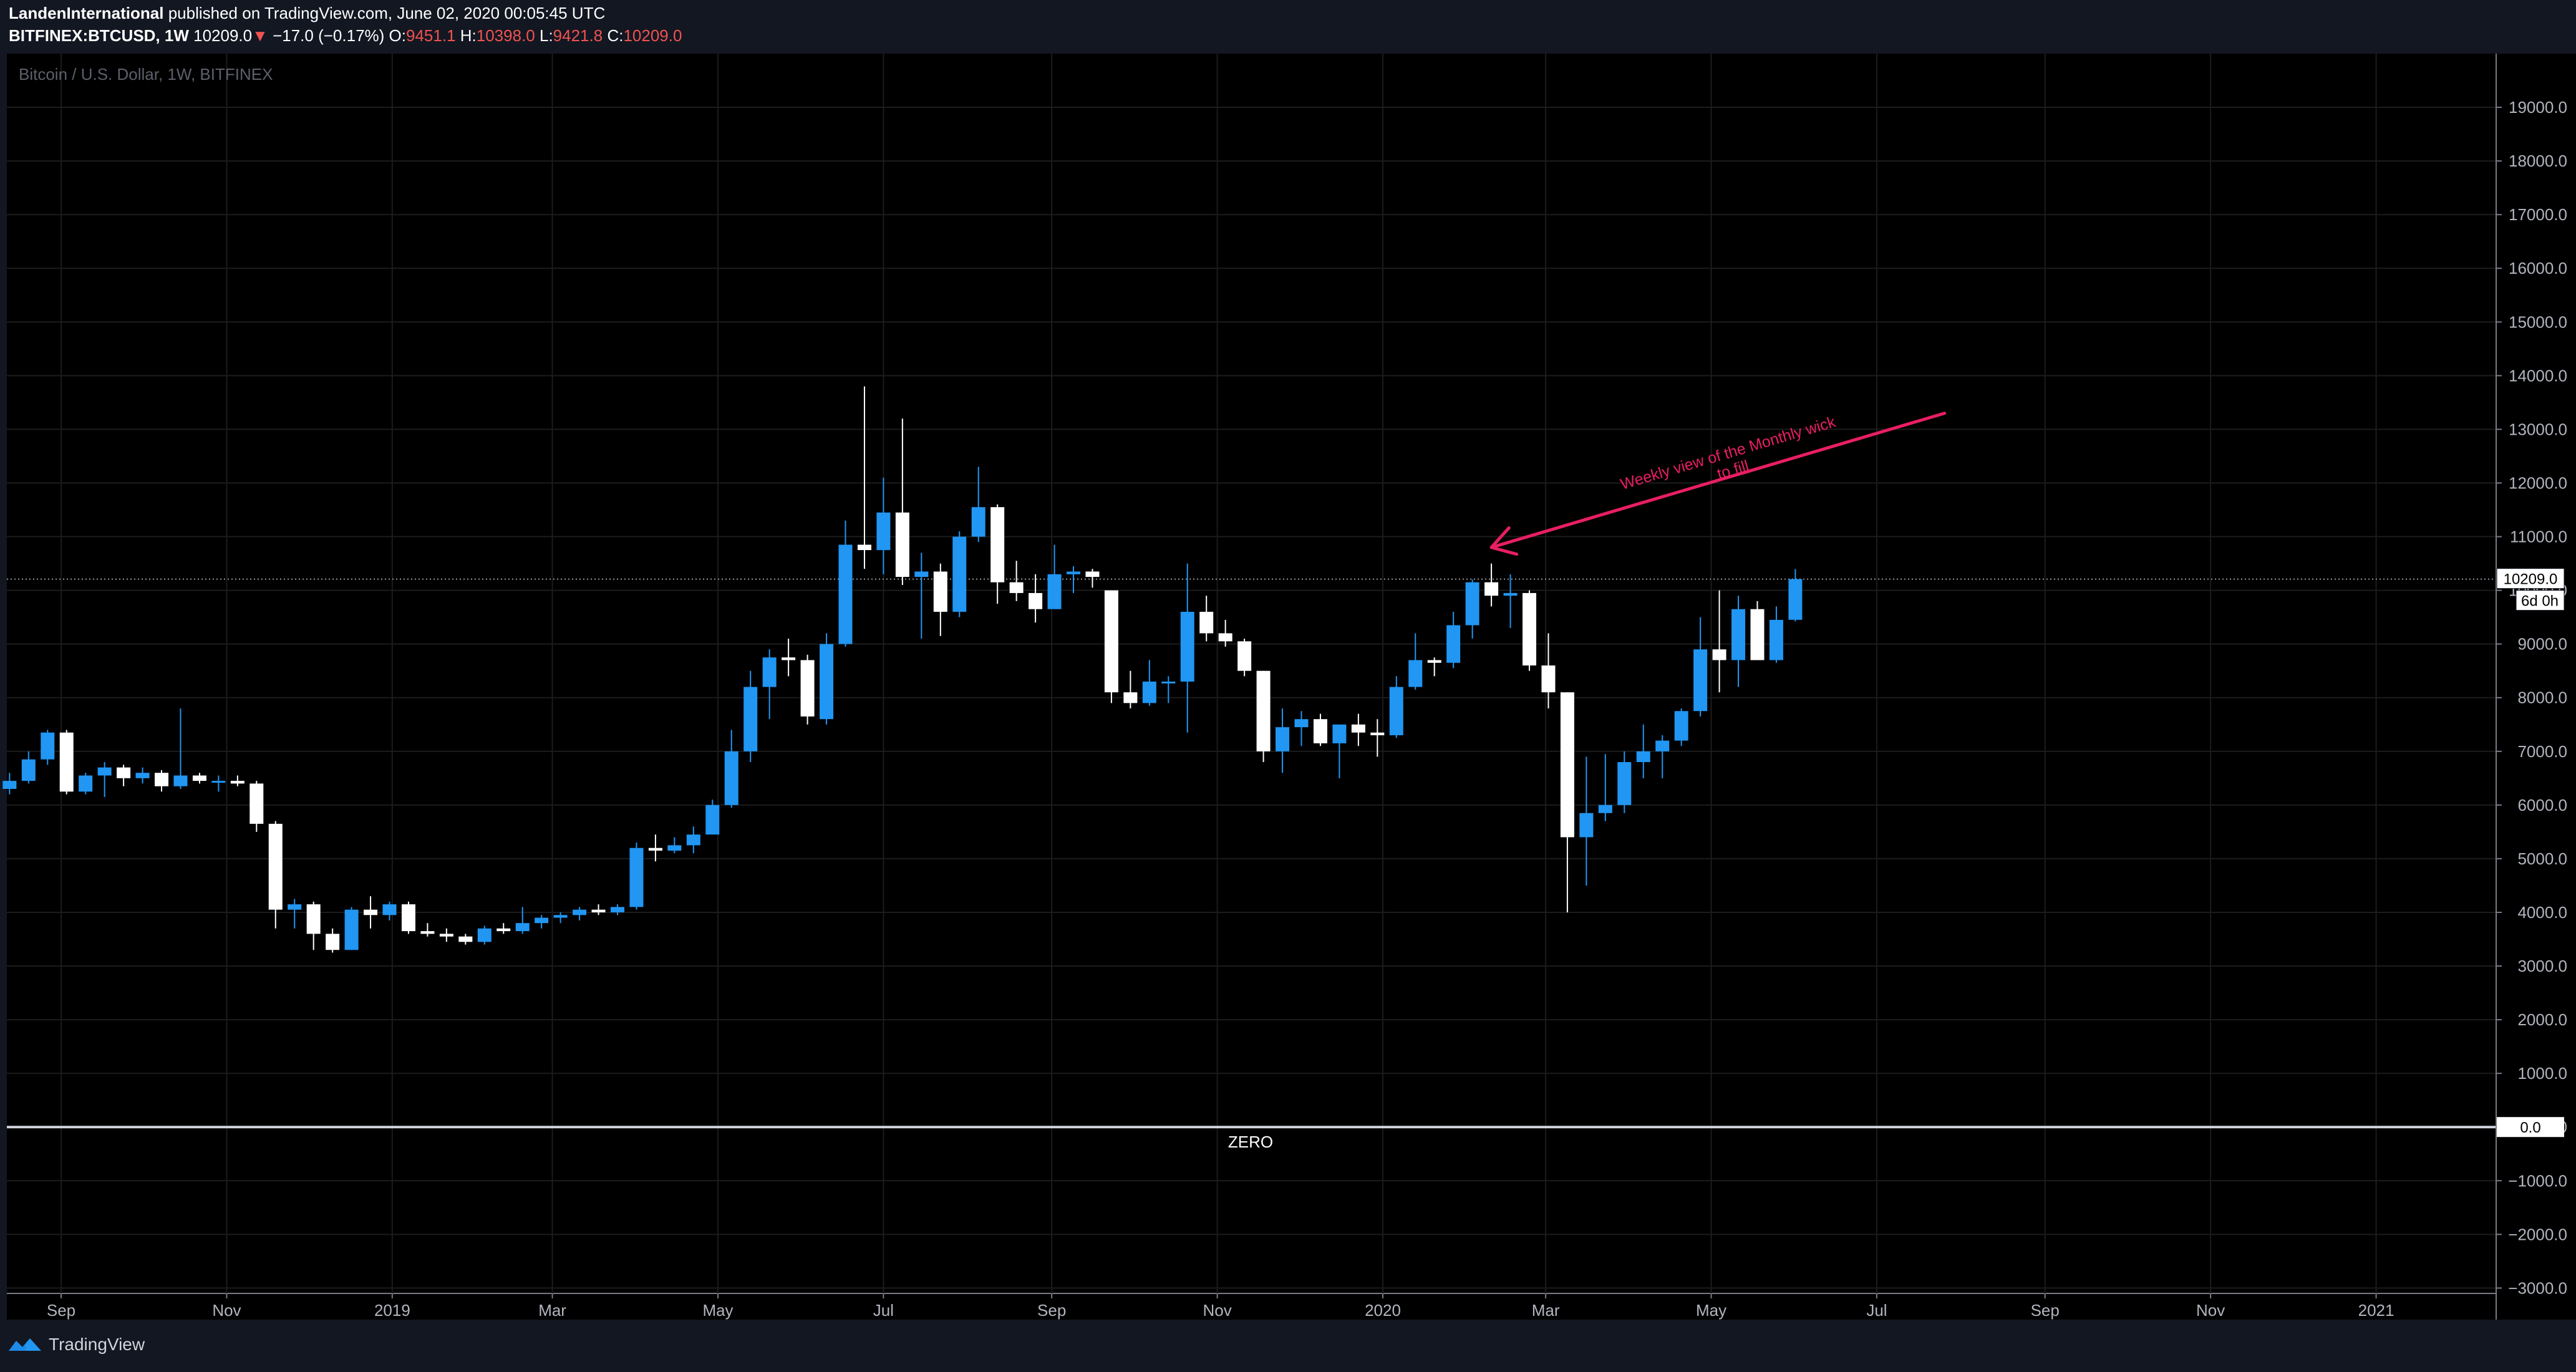 The width and height of the screenshot is (2576, 1372). I want to click on annotation-arrow-line, so click(1718, 480).